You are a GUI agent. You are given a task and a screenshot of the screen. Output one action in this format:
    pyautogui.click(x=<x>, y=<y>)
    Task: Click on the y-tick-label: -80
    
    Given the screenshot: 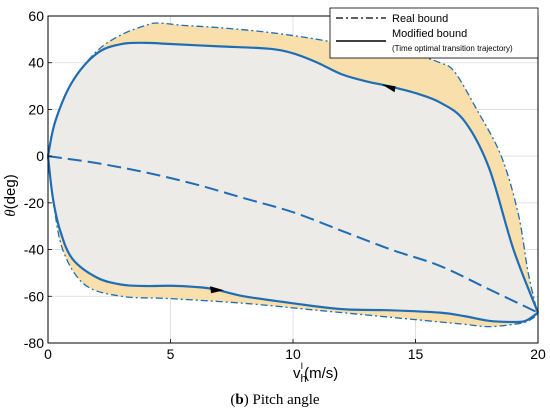 What is the action you would take?
    pyautogui.click(x=34, y=343)
    